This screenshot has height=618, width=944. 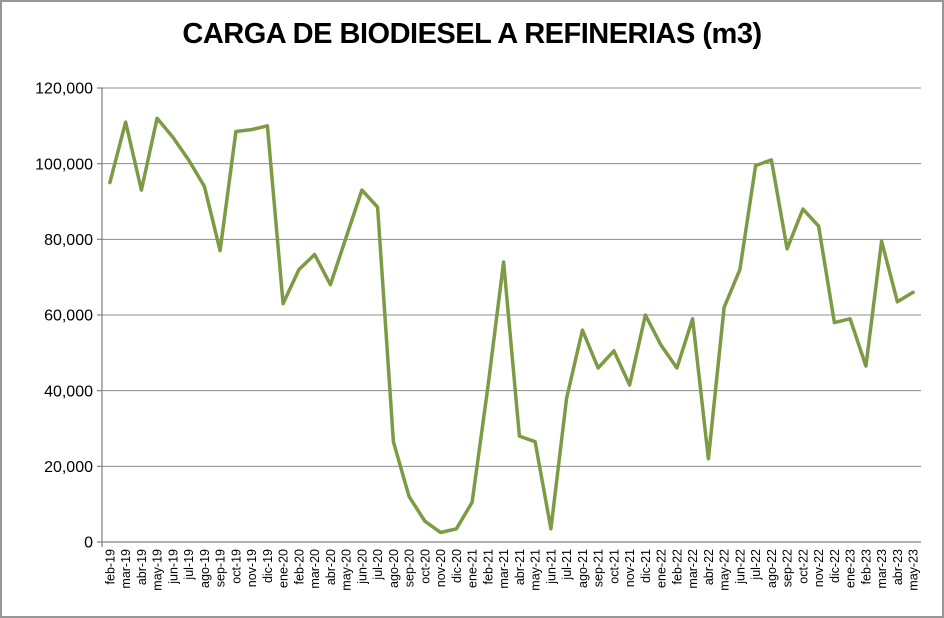 I want to click on x-tick-label: abr-23, so click(x=898, y=567).